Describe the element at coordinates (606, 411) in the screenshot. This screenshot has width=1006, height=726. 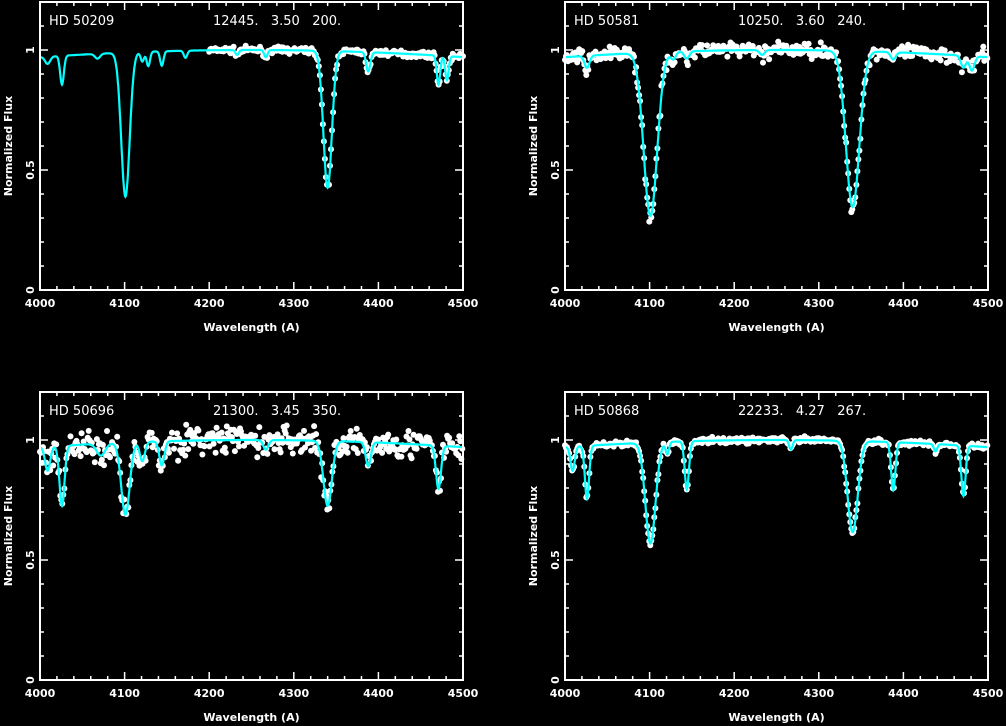
I see `panel-star-name: HD 50868` at that location.